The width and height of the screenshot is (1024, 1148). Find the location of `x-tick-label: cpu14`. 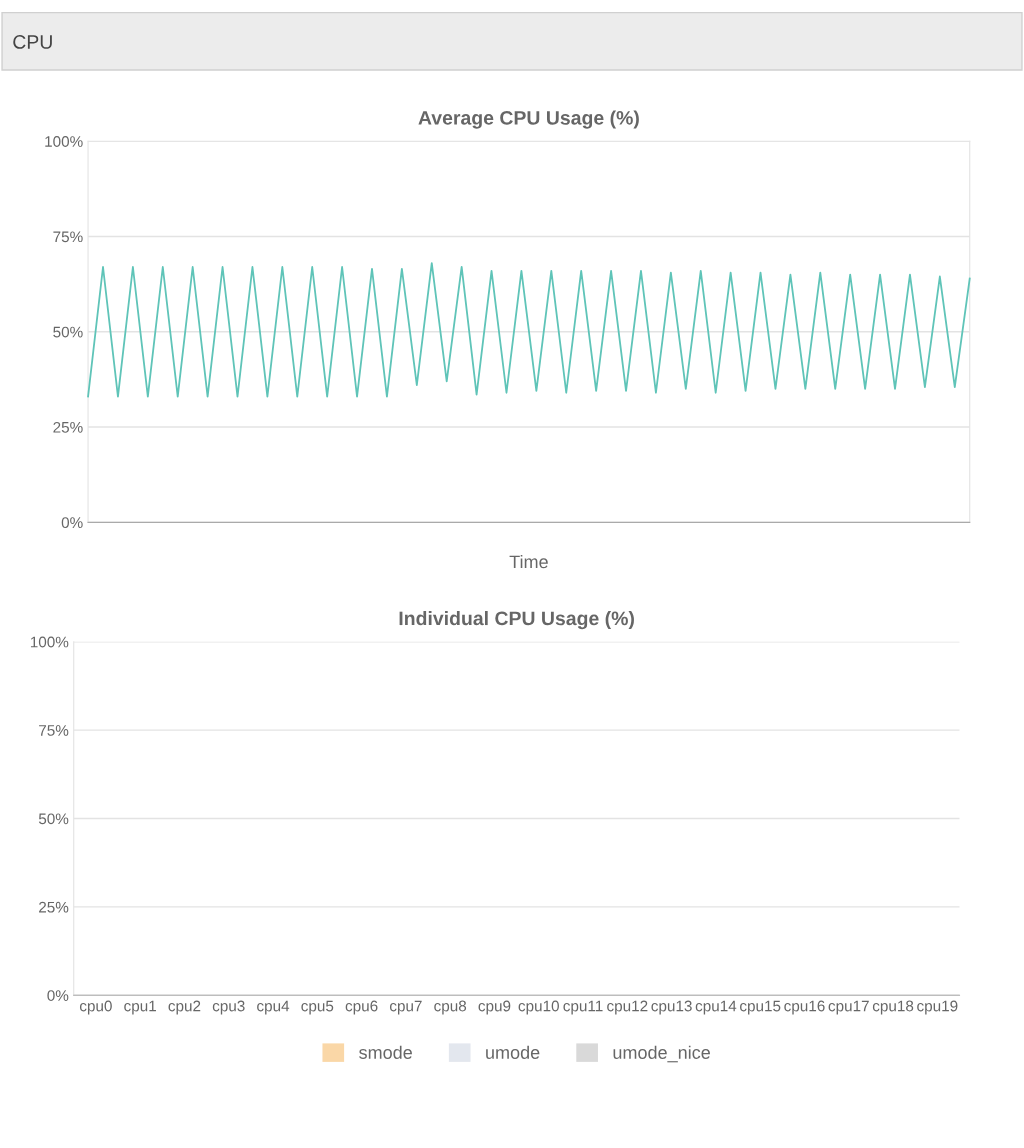

x-tick-label: cpu14 is located at coordinates (716, 1007).